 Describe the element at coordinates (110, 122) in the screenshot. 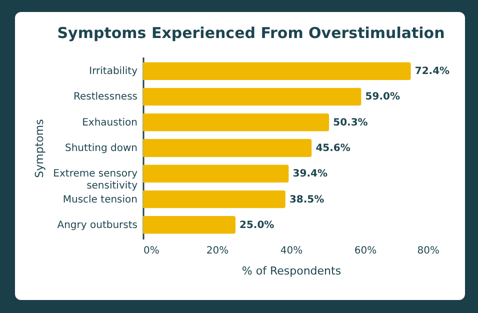

I see `y-tick-label: Exhaustion` at that location.